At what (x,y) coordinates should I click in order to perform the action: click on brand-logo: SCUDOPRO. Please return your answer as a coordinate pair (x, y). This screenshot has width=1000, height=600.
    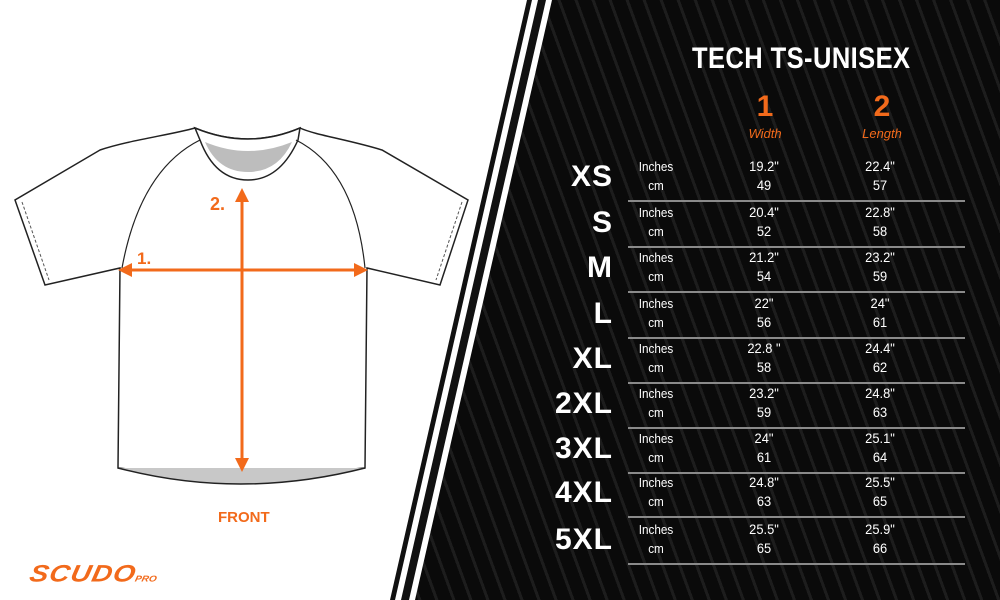
    Looking at the image, I should click on (92, 573).